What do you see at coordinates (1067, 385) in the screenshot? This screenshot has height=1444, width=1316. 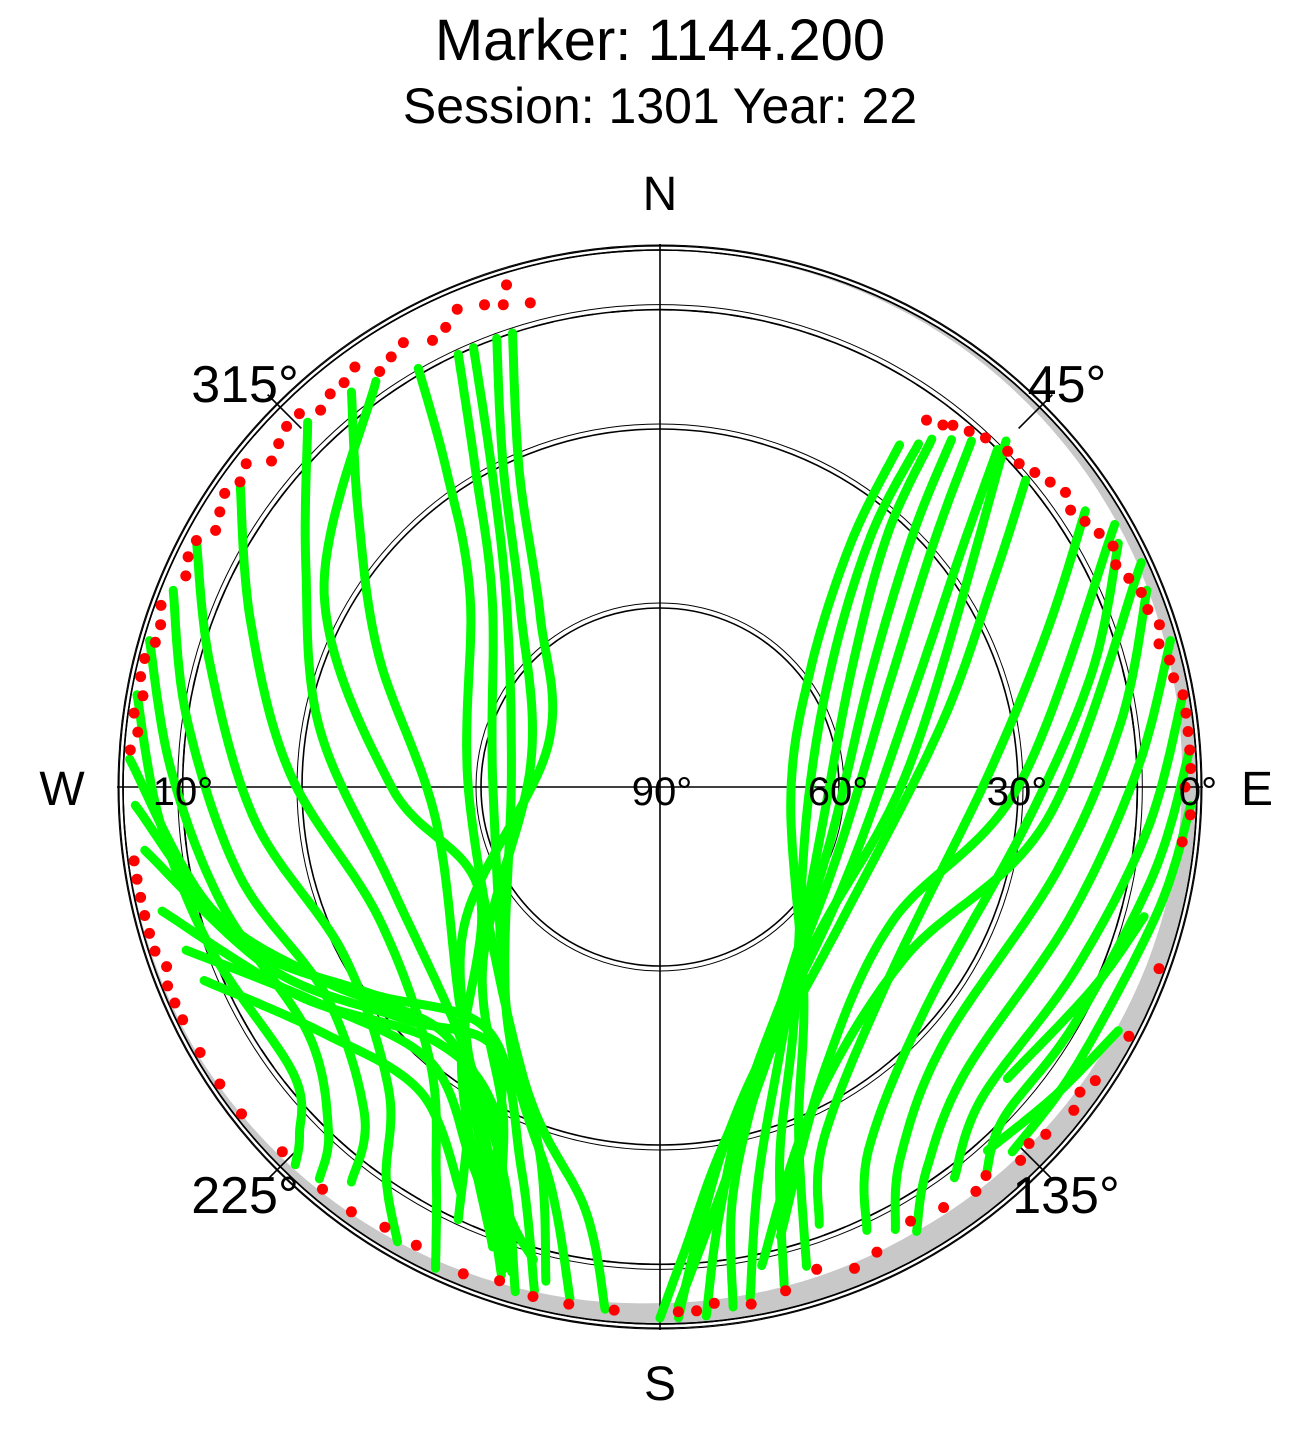 I see `azimuth-label-45: 45°` at bounding box center [1067, 385].